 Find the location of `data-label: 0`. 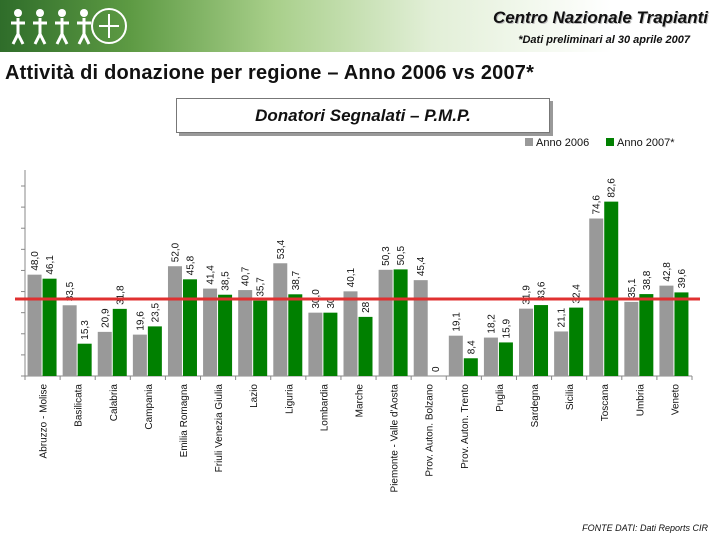

data-label: 0 is located at coordinates (436, 369).